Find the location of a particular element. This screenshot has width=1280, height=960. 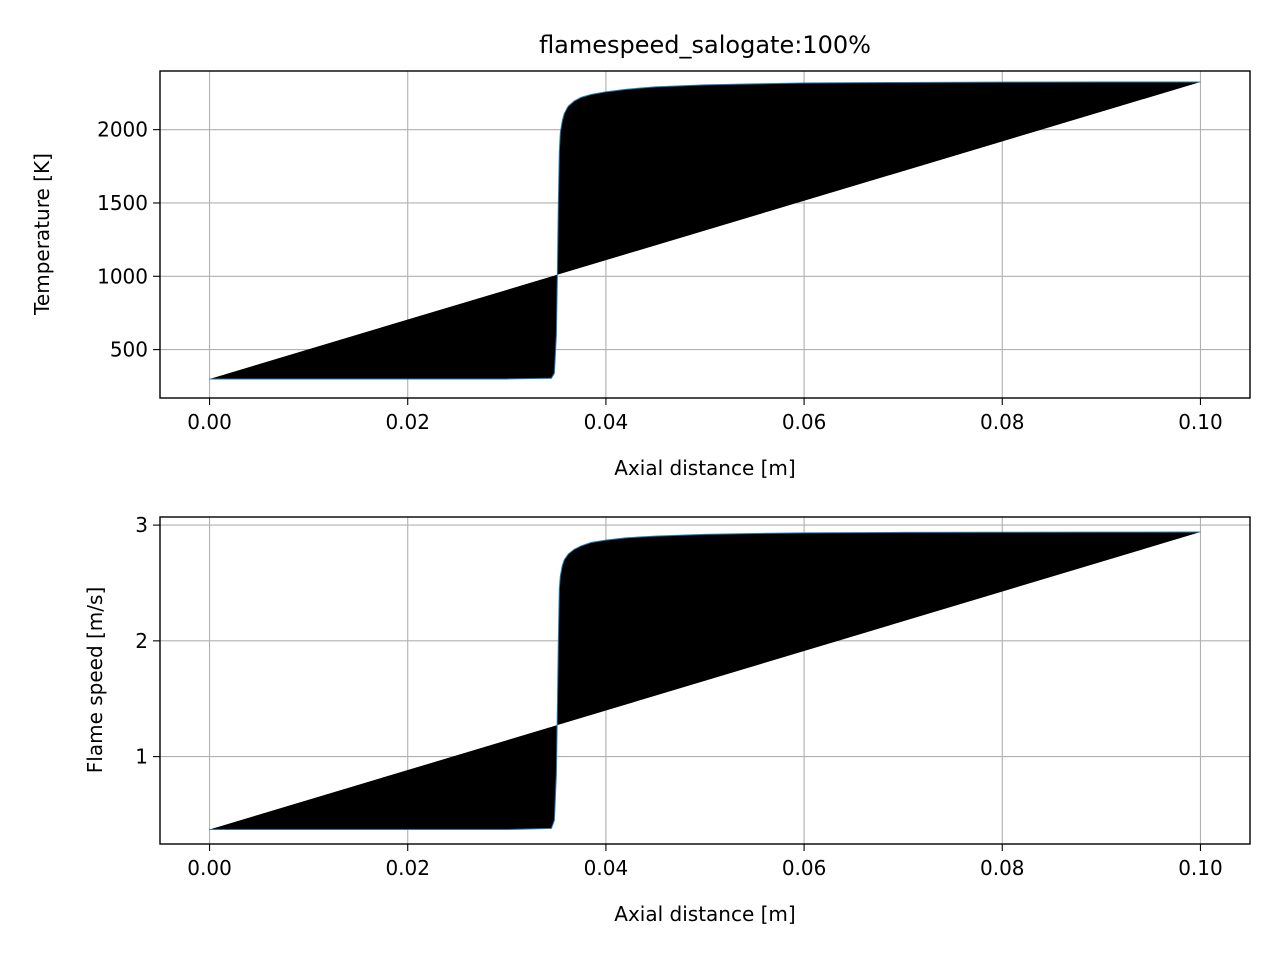

chart-title: flamespeed_salogate:100% is located at coordinates (705, 45).